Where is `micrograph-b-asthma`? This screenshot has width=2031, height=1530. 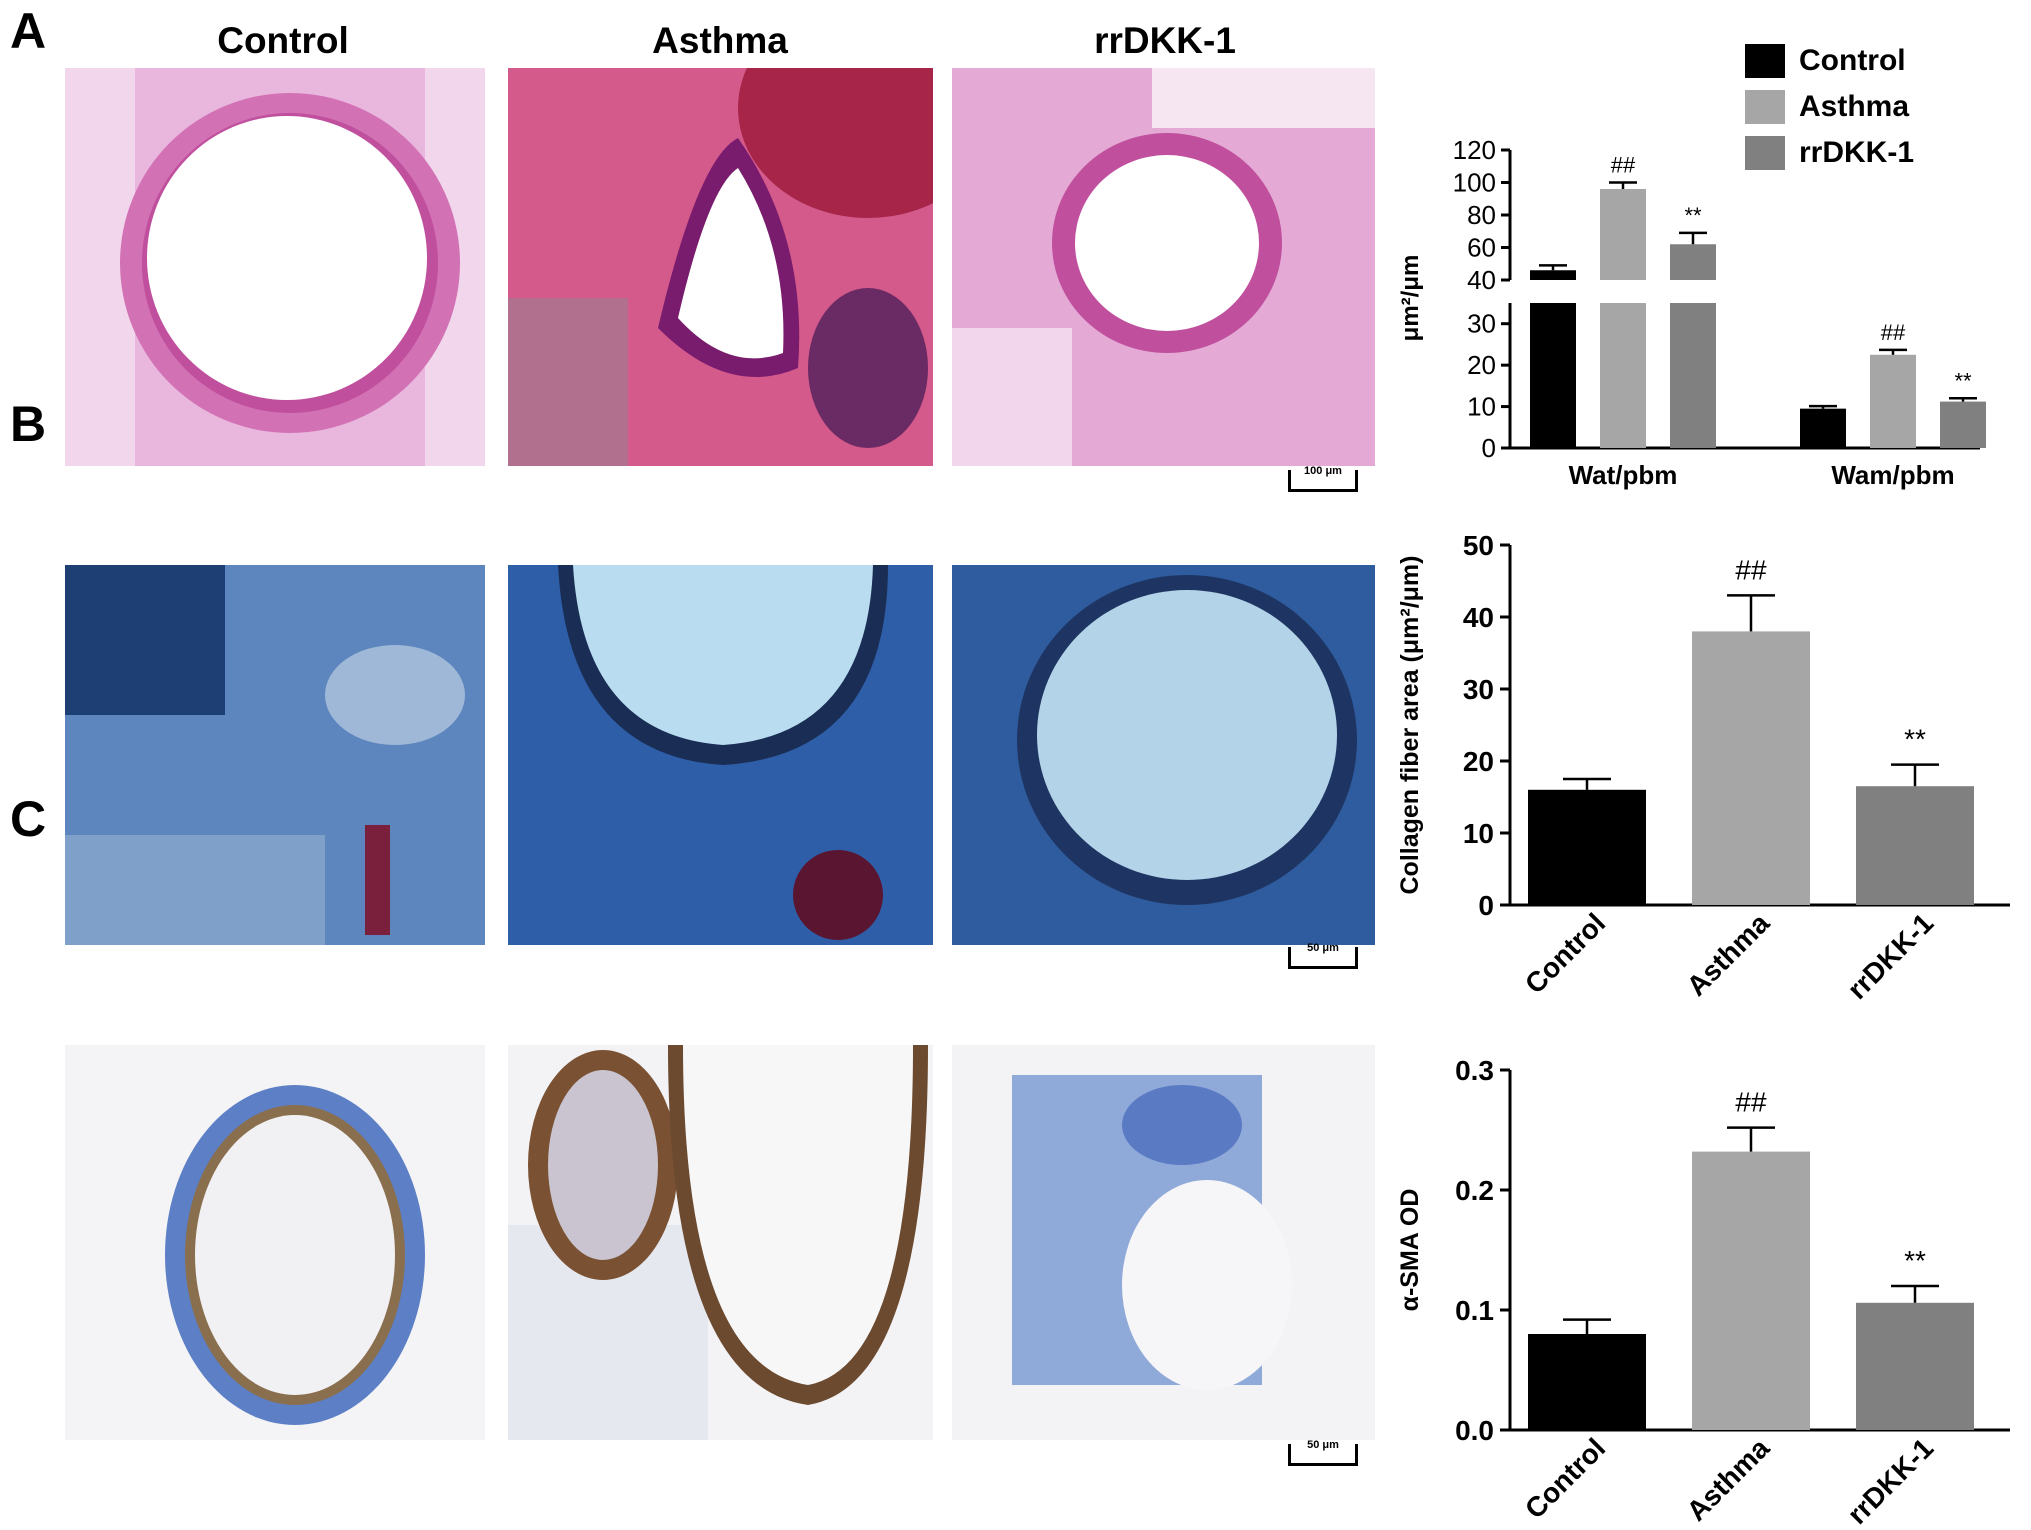 micrograph-b-asthma is located at coordinates (720, 755).